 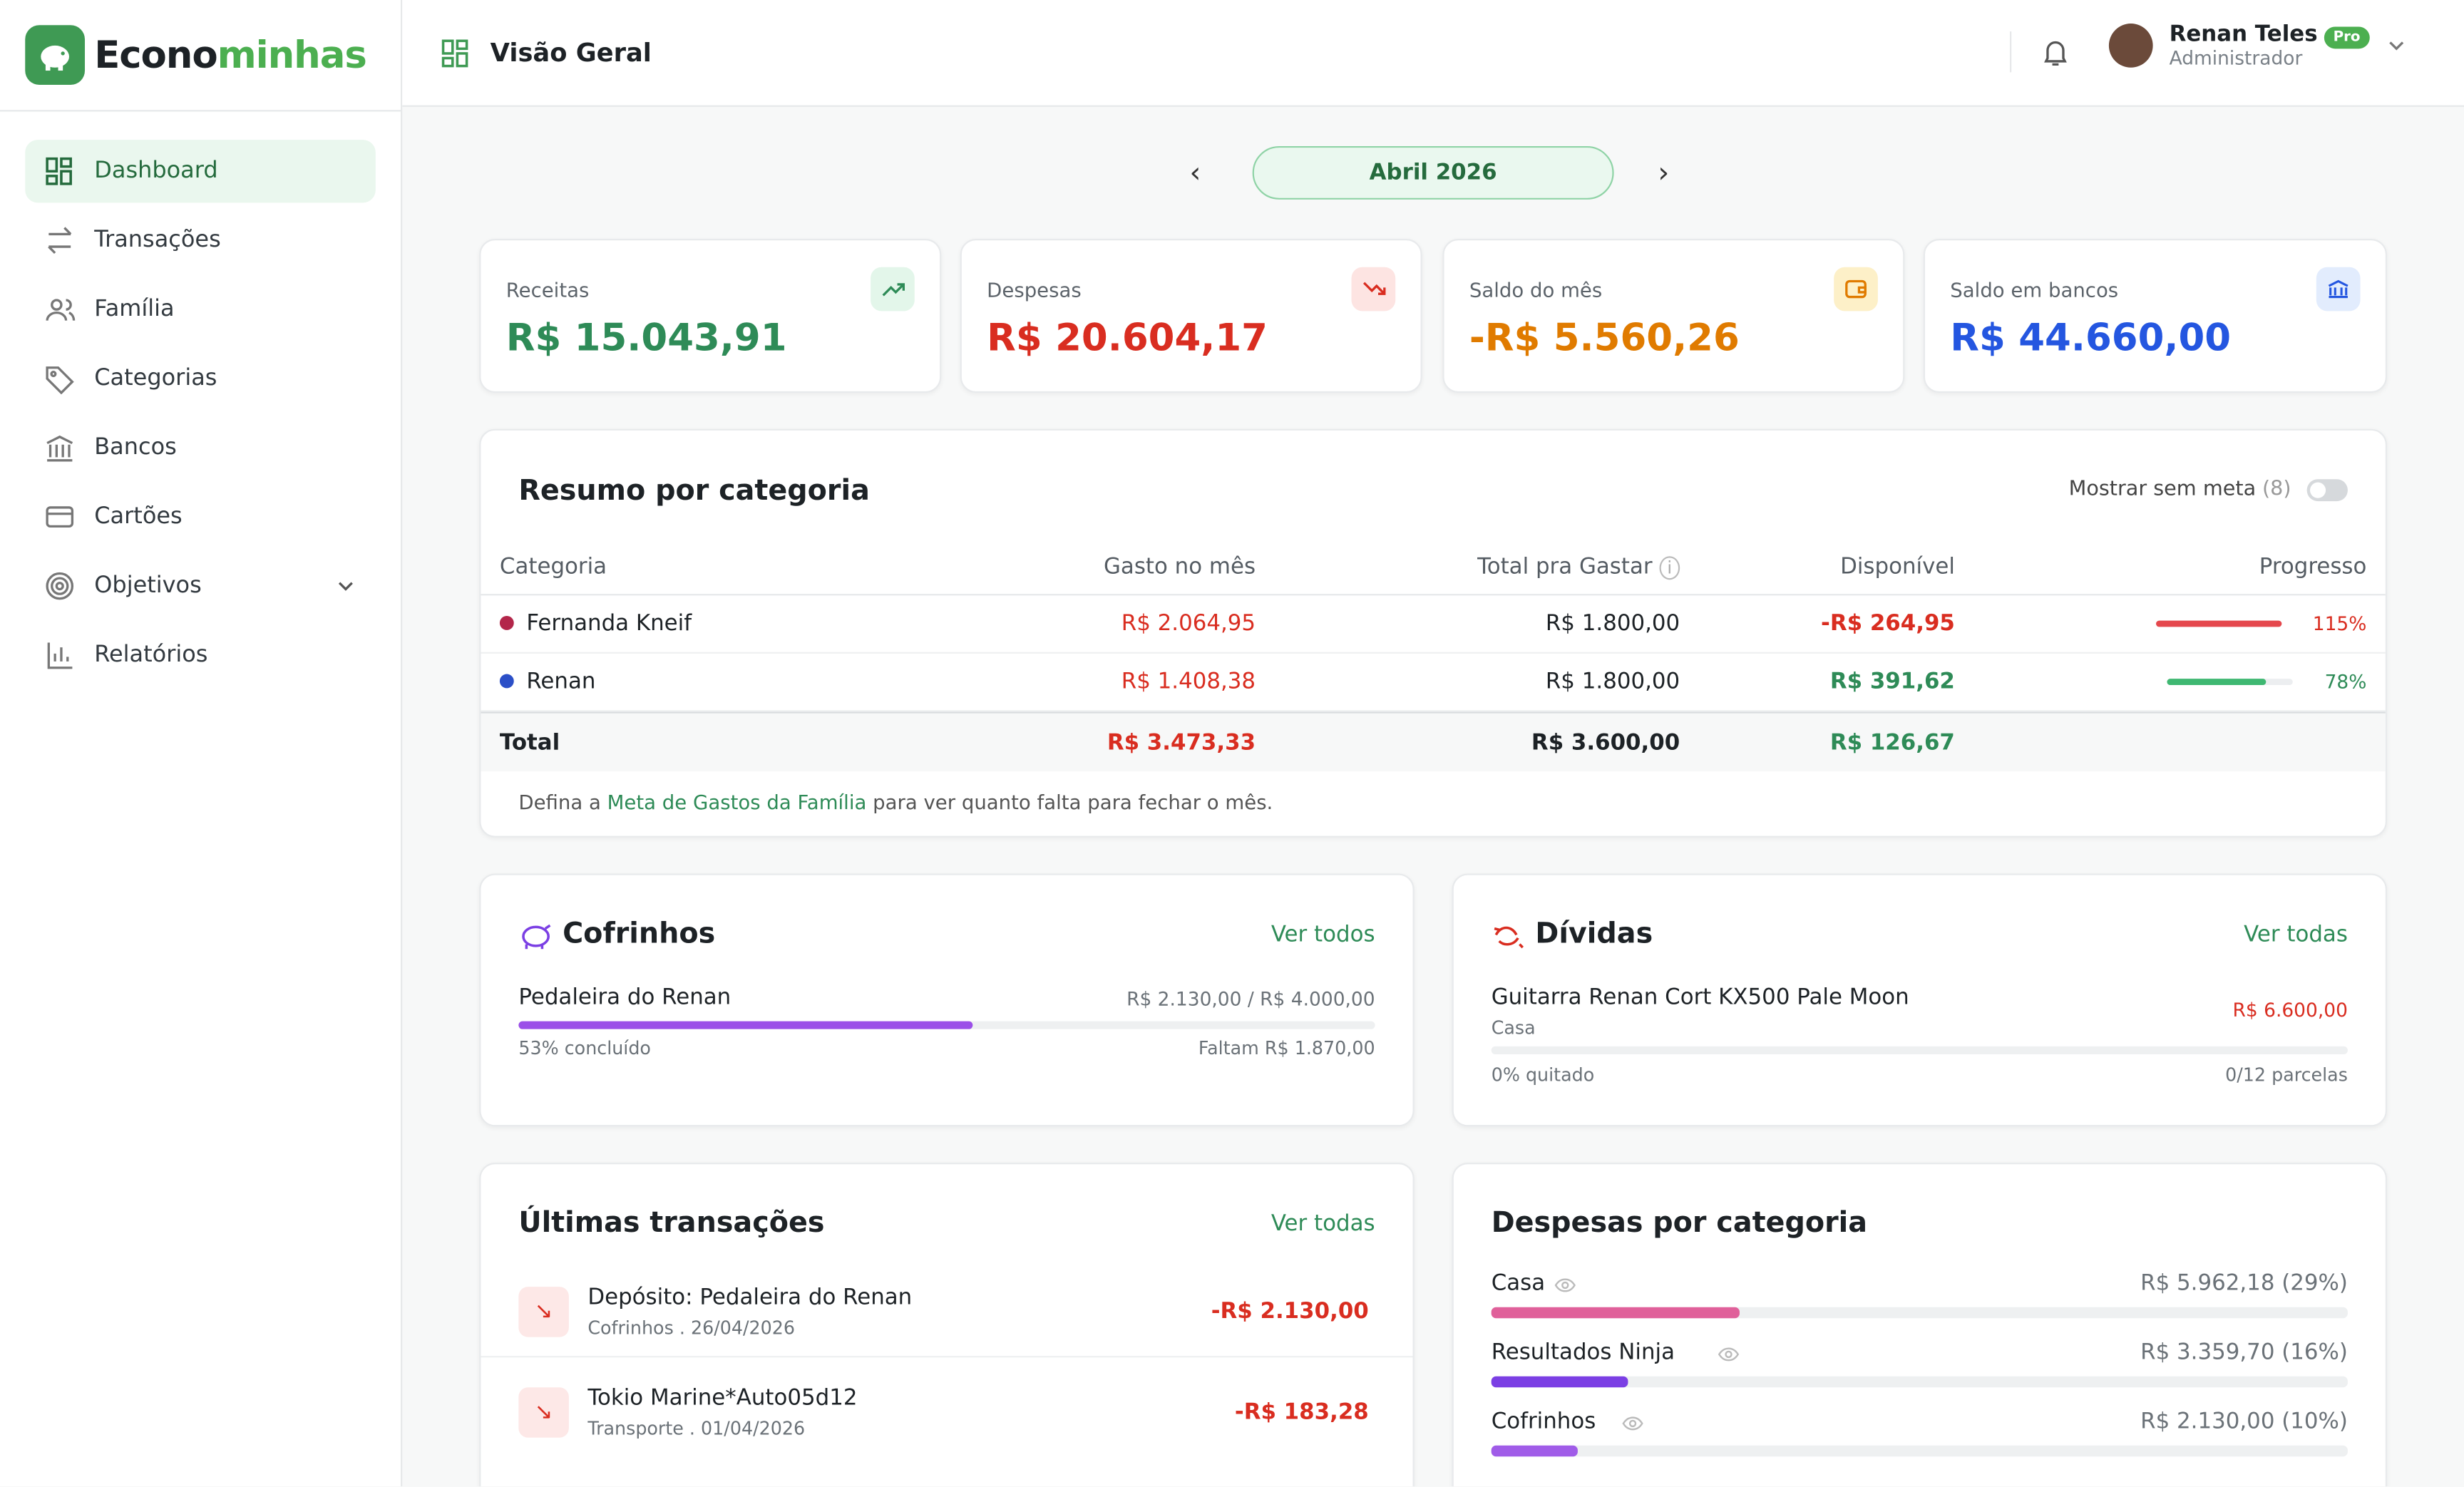 I want to click on nav-item: Categorias, so click(x=200, y=378).